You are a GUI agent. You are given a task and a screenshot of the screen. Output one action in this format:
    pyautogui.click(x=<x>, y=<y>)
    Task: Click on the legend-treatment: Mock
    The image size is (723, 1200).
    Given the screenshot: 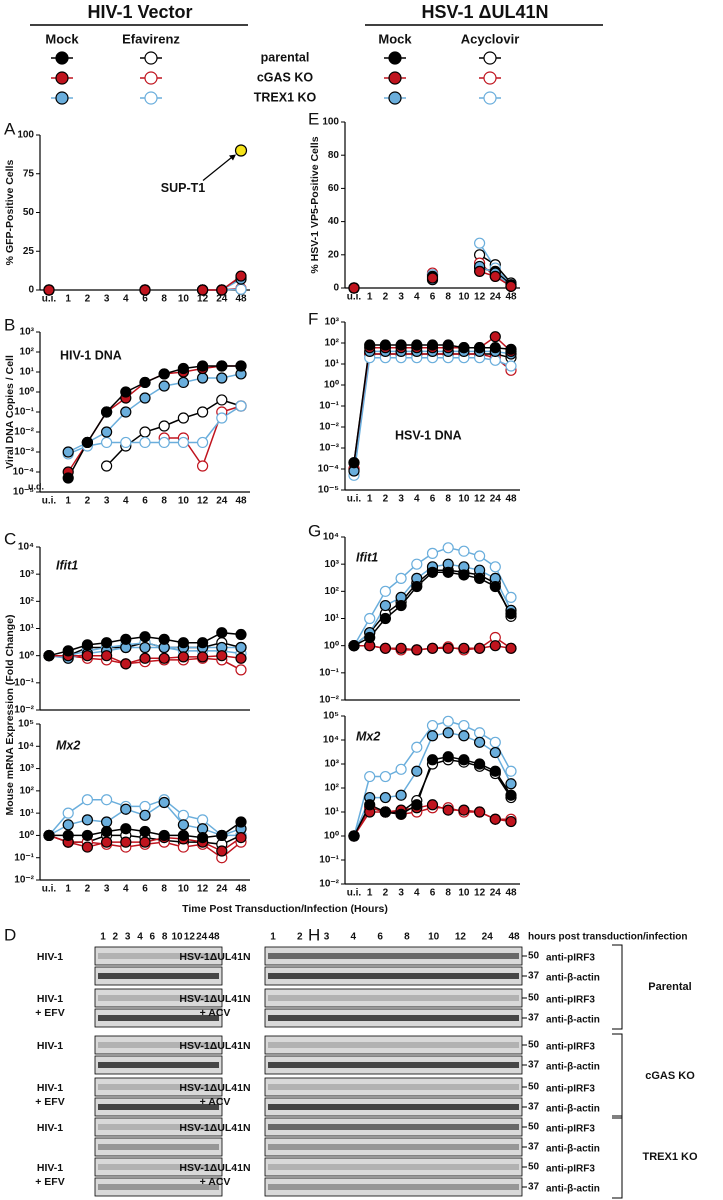 What is the action you would take?
    pyautogui.click(x=395, y=38)
    